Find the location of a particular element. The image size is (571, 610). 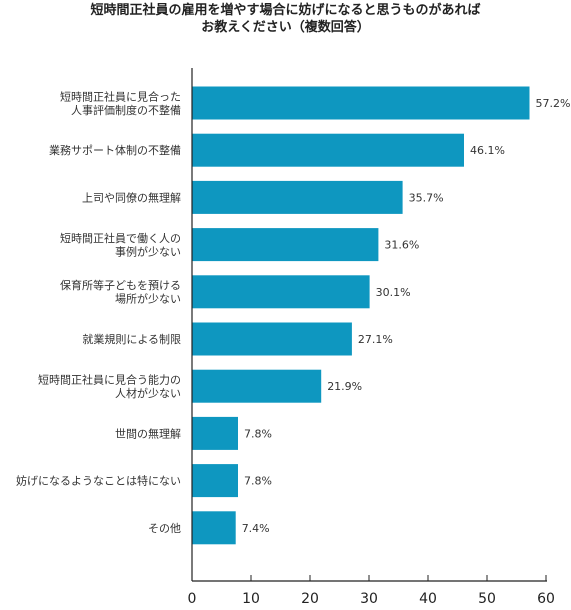

value-label-3: 35.7% is located at coordinates (426, 197).